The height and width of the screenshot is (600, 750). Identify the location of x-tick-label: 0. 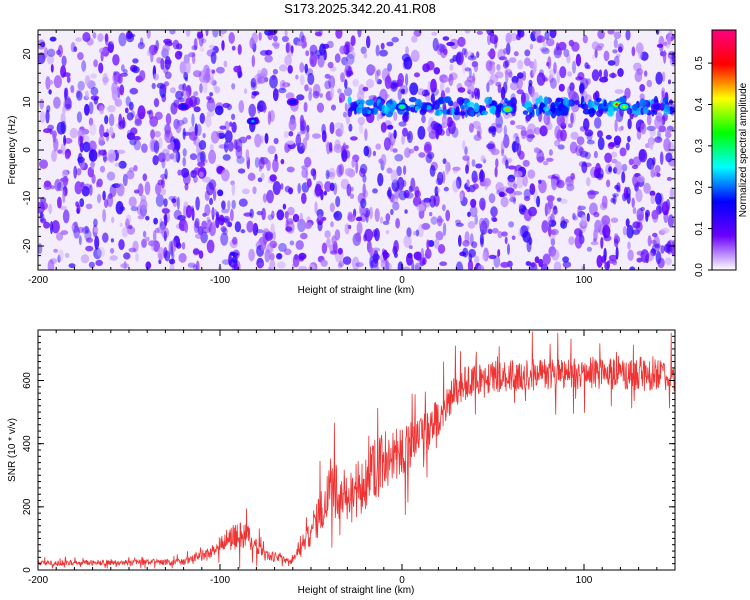
(402, 580).